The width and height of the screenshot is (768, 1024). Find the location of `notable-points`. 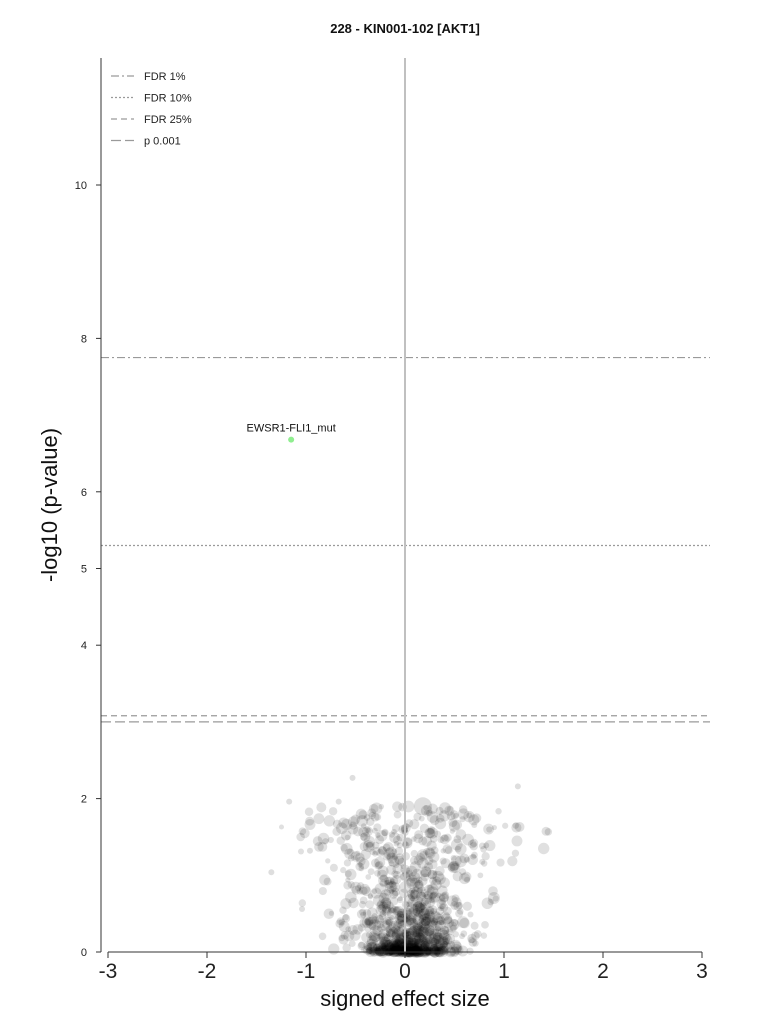

notable-points is located at coordinates (394, 843).